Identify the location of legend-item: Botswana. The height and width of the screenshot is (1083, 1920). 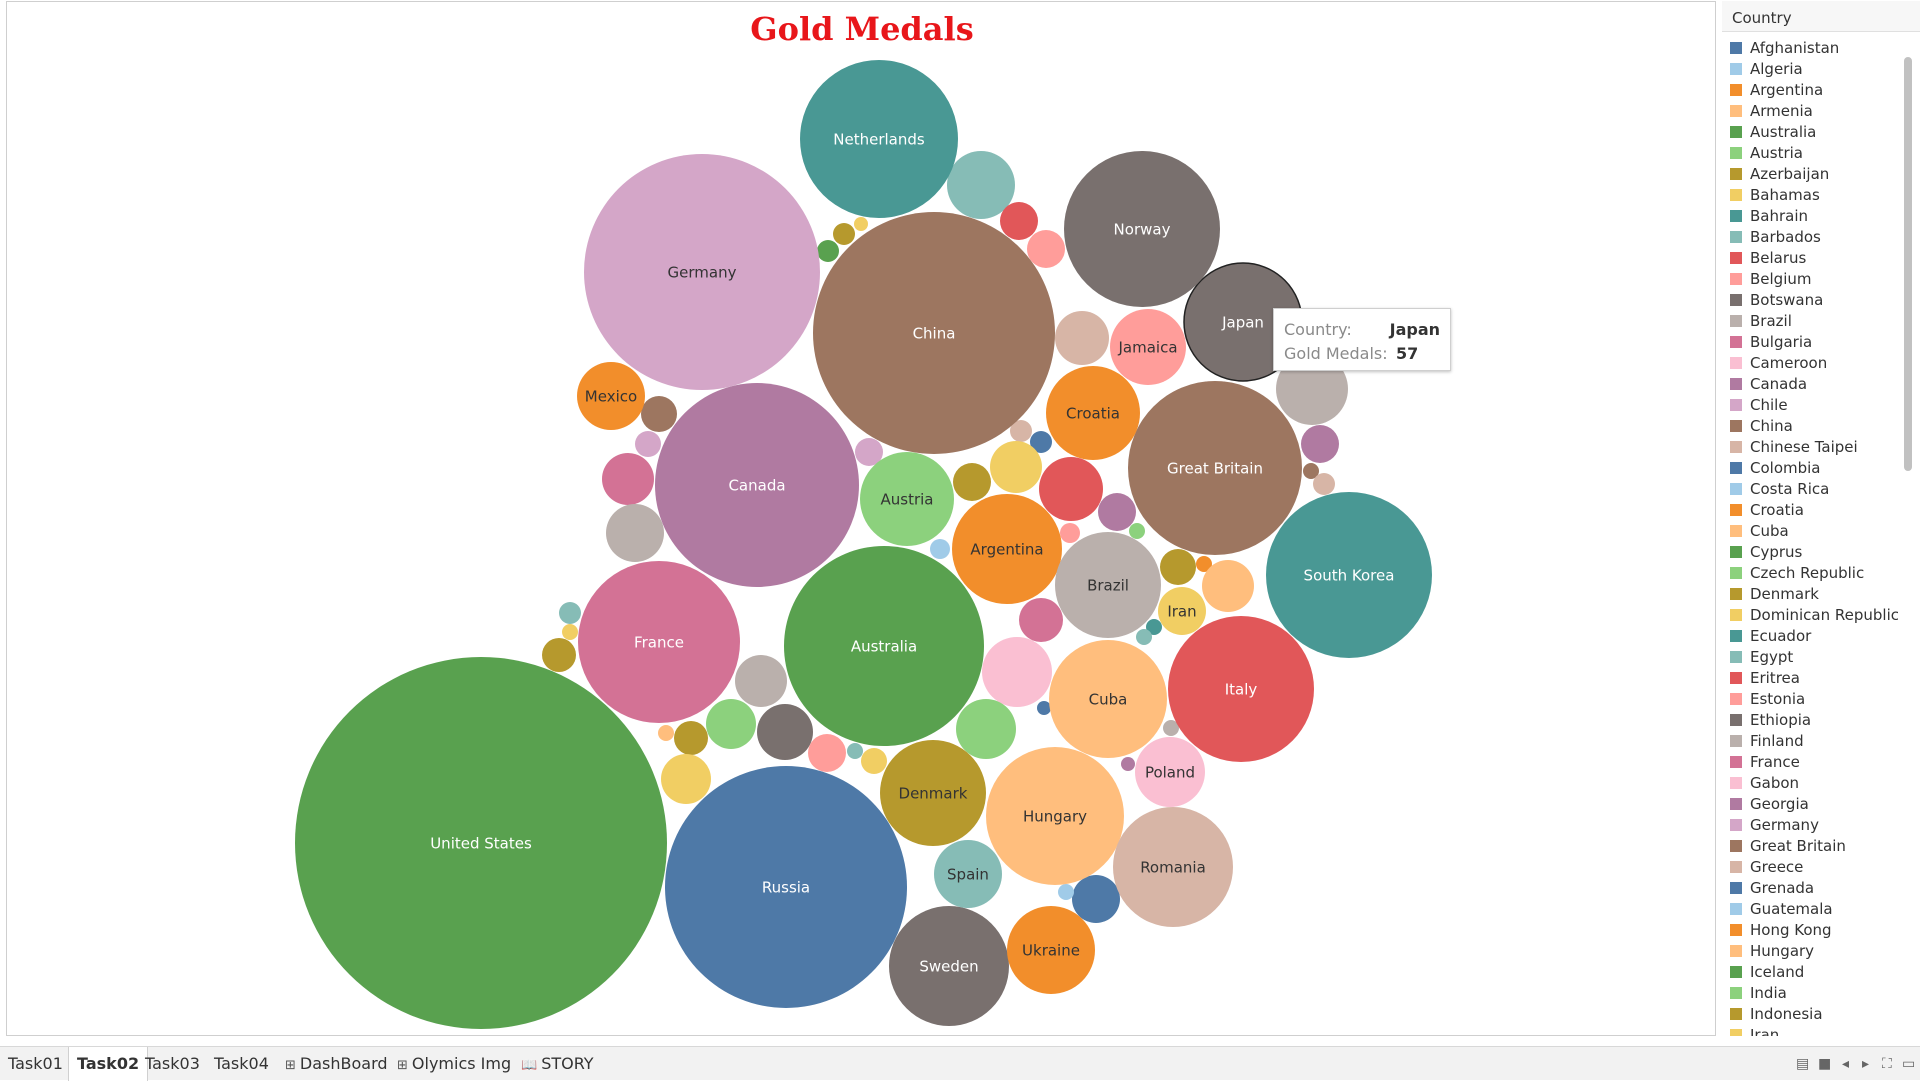
(1810, 299).